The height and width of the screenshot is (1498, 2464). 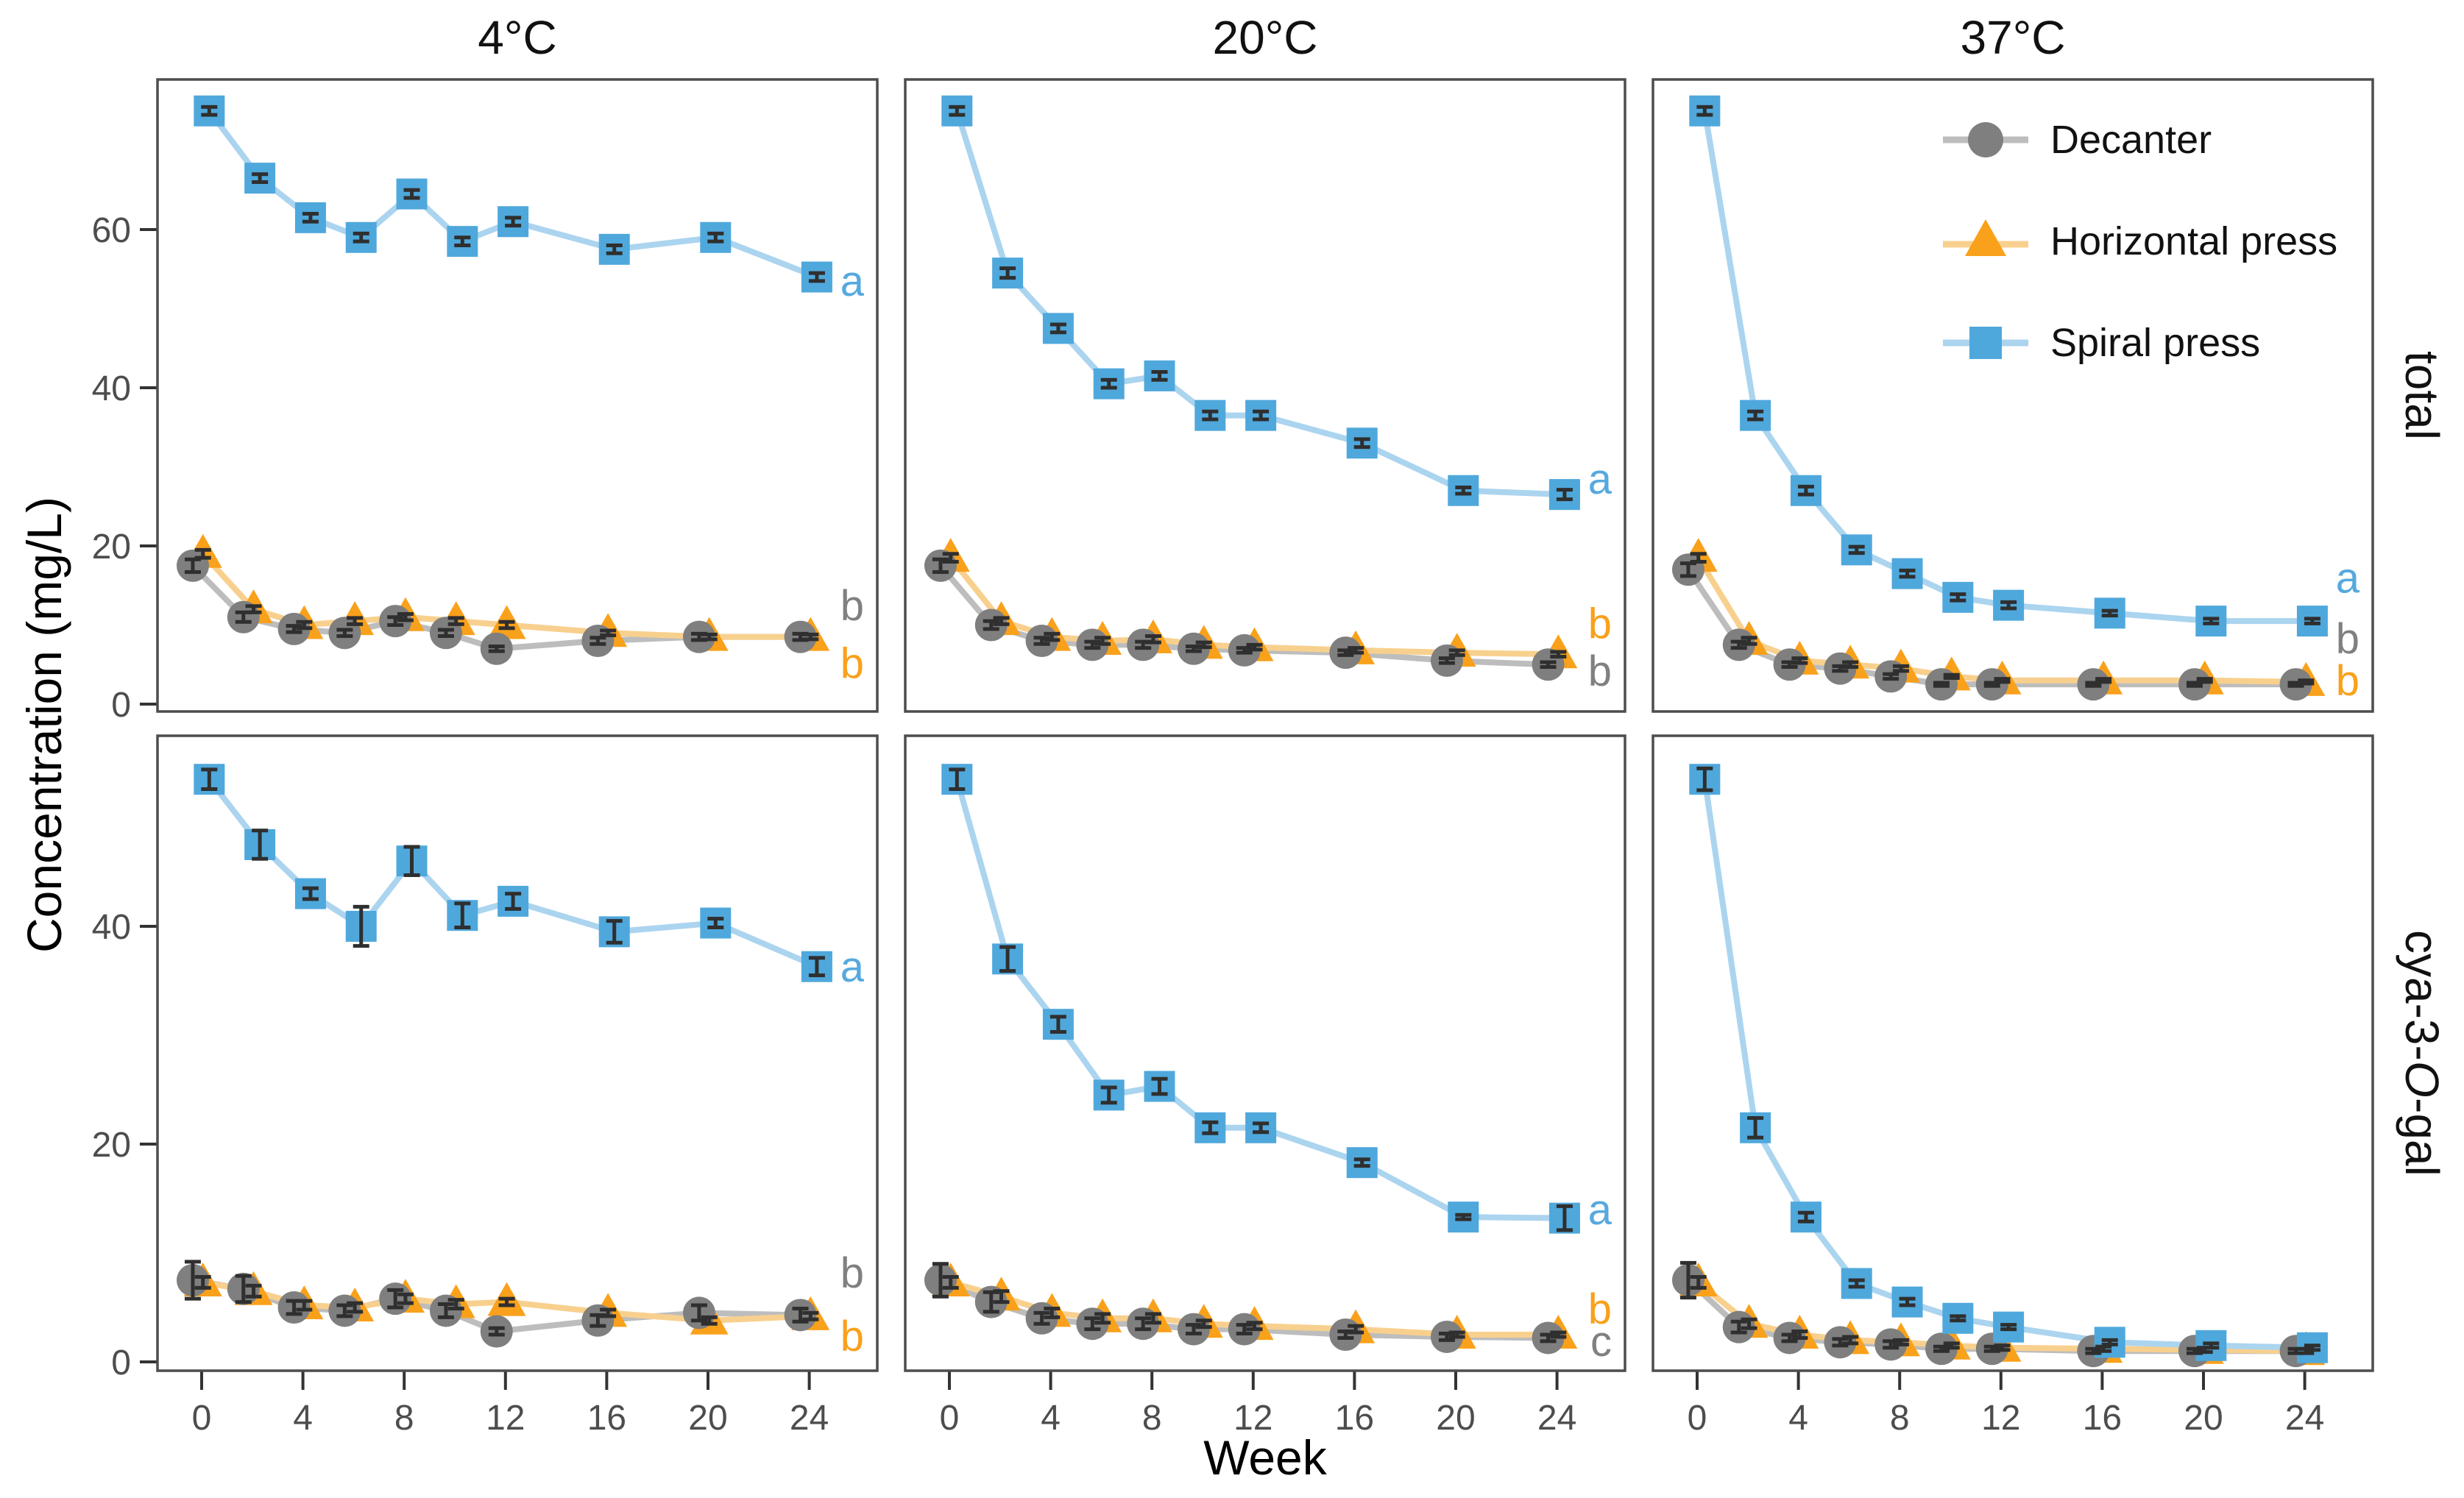 What do you see at coordinates (2155, 343) in the screenshot?
I see `legend-label-spiral-press: Spiral press` at bounding box center [2155, 343].